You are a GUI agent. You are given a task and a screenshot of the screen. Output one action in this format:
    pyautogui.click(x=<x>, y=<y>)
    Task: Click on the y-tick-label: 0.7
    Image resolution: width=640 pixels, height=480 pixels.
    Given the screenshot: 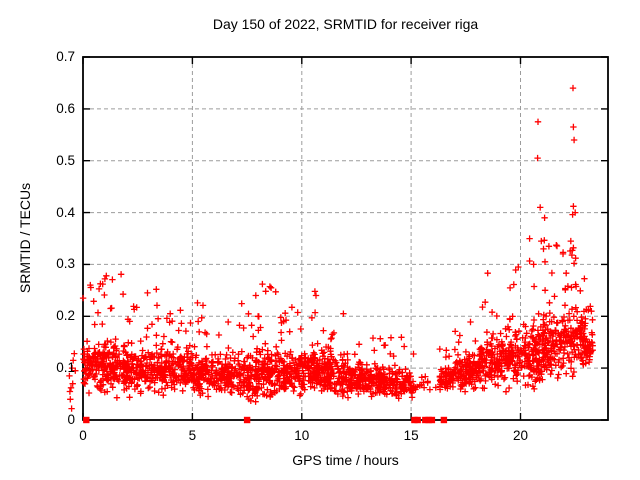 What is the action you would take?
    pyautogui.click(x=65, y=56)
    